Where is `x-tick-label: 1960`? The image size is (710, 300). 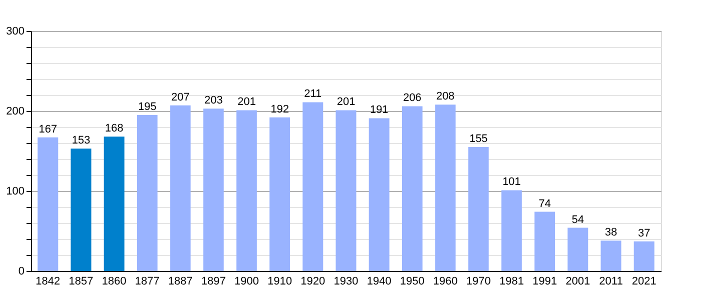
x-tick-label: 1960 is located at coordinates (445, 282).